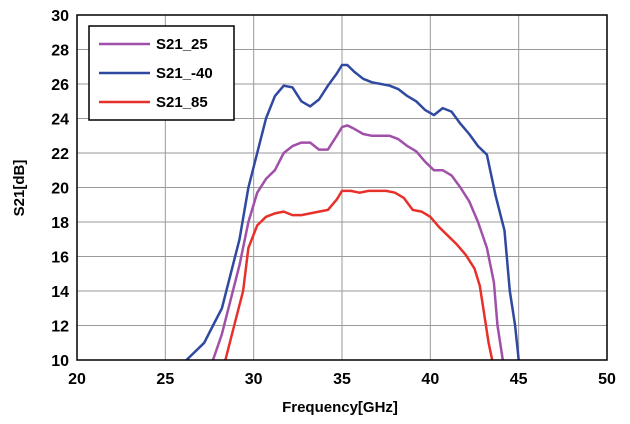 This screenshot has height=424, width=630. What do you see at coordinates (60, 85) in the screenshot?
I see `y-tick-label: 26` at bounding box center [60, 85].